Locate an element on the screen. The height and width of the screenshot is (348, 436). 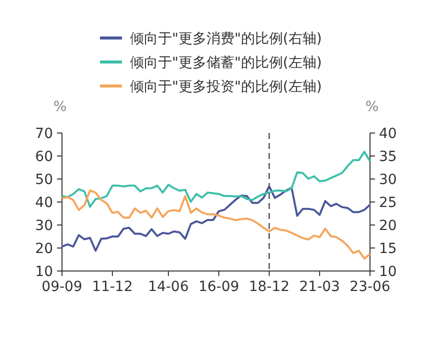
y2-axis-title: % is located at coordinates (372, 107).